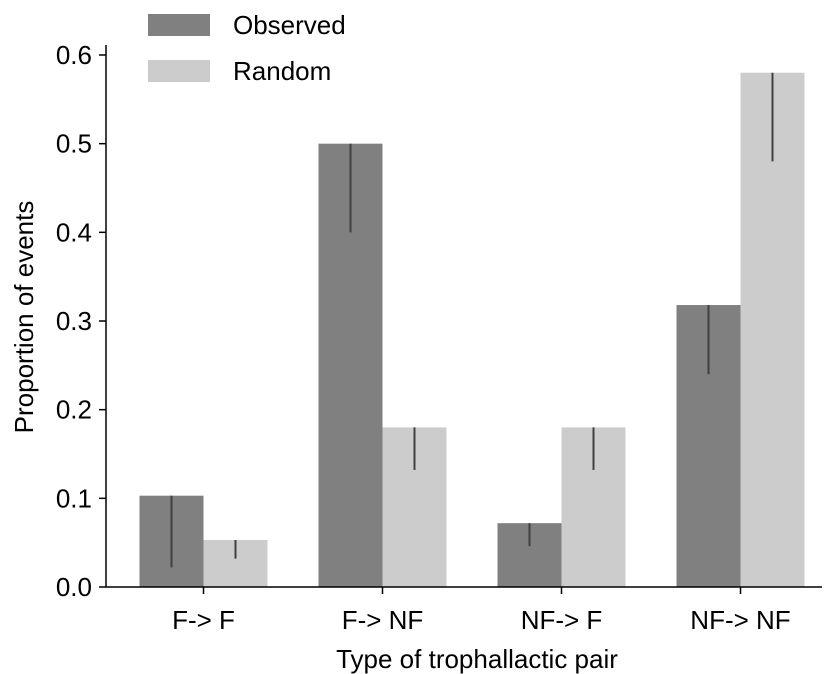  What do you see at coordinates (24, 317) in the screenshot?
I see `y-axis-title: Proportion of events` at bounding box center [24, 317].